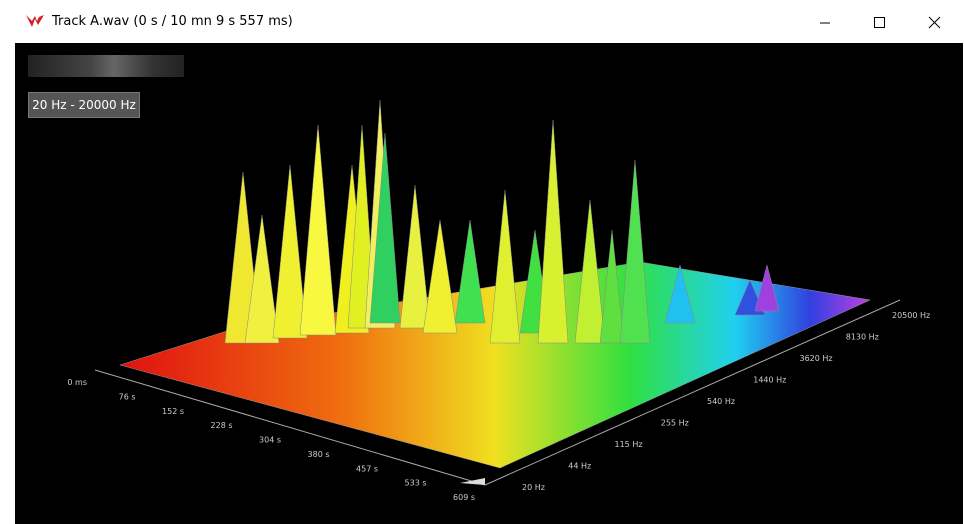  What do you see at coordinates (675, 423) in the screenshot?
I see `frequency-tick-label: 255 Hz` at bounding box center [675, 423].